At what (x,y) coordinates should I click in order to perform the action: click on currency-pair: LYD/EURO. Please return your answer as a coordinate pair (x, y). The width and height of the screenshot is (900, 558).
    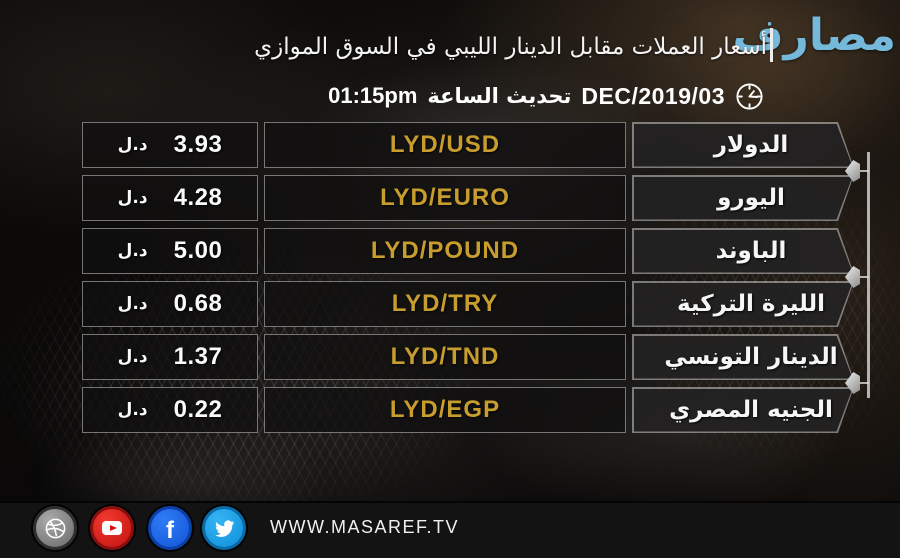
    Looking at the image, I should click on (445, 197).